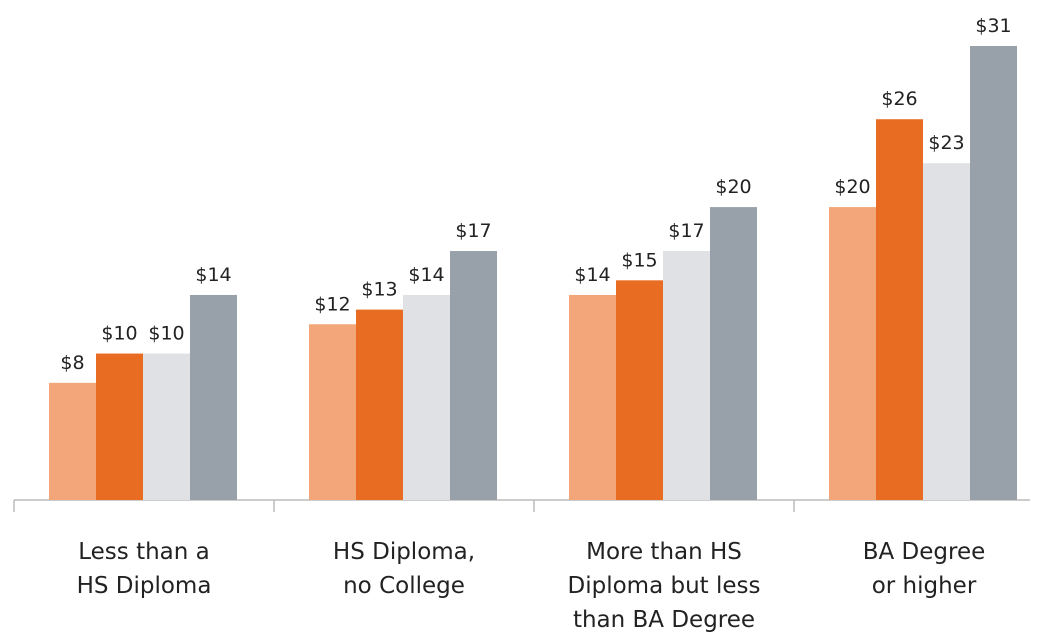 The image size is (1044, 644). I want to click on data-label: $12, so click(332, 304).